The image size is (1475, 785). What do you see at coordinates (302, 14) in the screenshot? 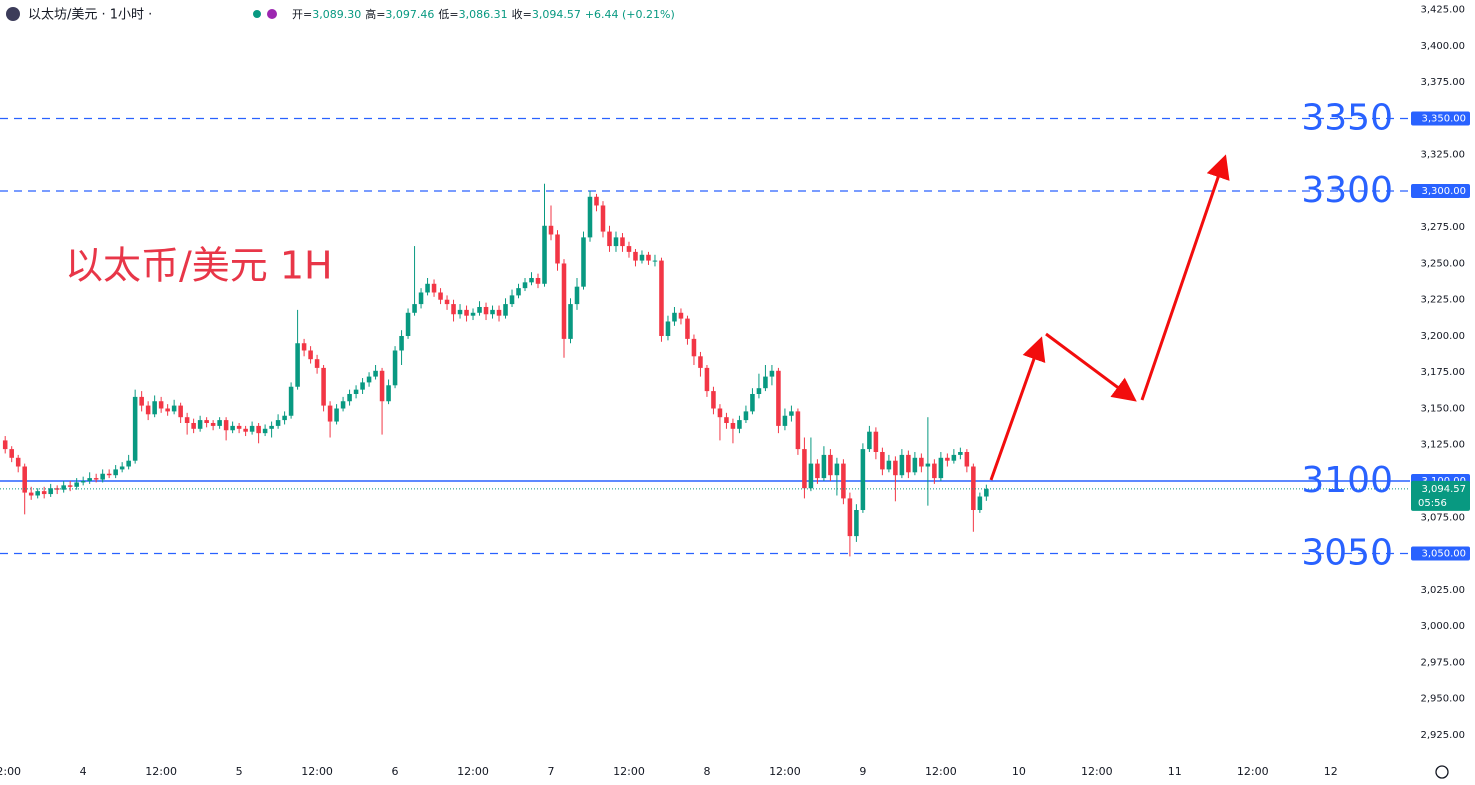
I see `ohlc-label: 开=` at bounding box center [302, 14].